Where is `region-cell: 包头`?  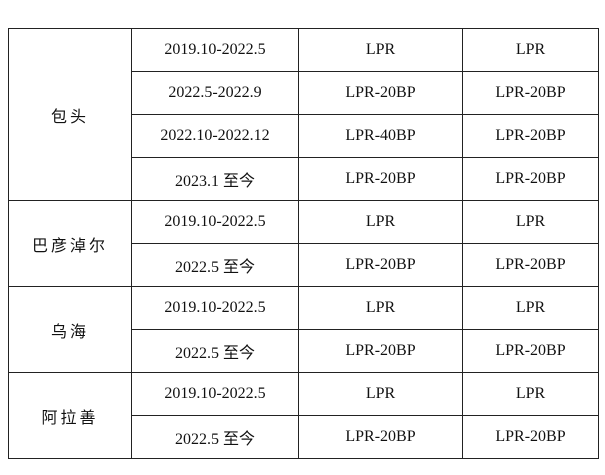
region-cell: 包头 is located at coordinates (70, 114).